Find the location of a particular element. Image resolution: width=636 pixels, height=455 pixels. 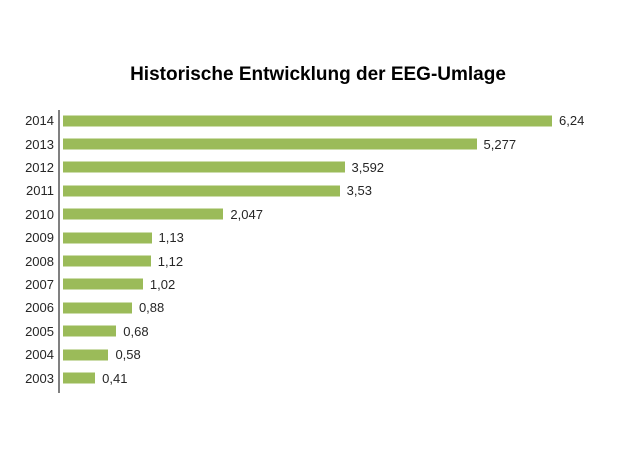

bar-row-2012: 2012 3,592 is located at coordinates (318, 167).